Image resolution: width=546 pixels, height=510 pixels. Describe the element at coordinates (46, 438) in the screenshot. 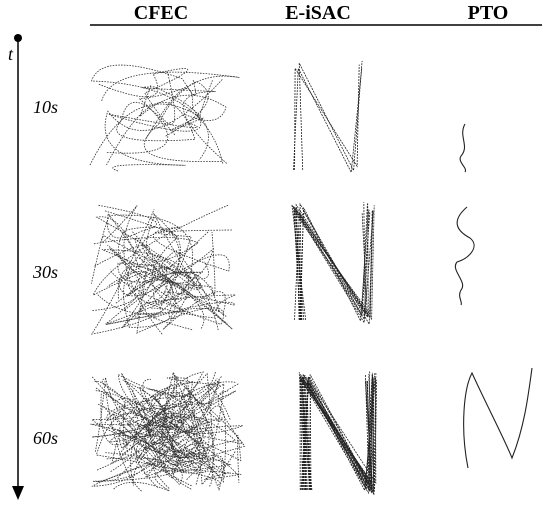

I see `time-label-60s: 60s` at that location.